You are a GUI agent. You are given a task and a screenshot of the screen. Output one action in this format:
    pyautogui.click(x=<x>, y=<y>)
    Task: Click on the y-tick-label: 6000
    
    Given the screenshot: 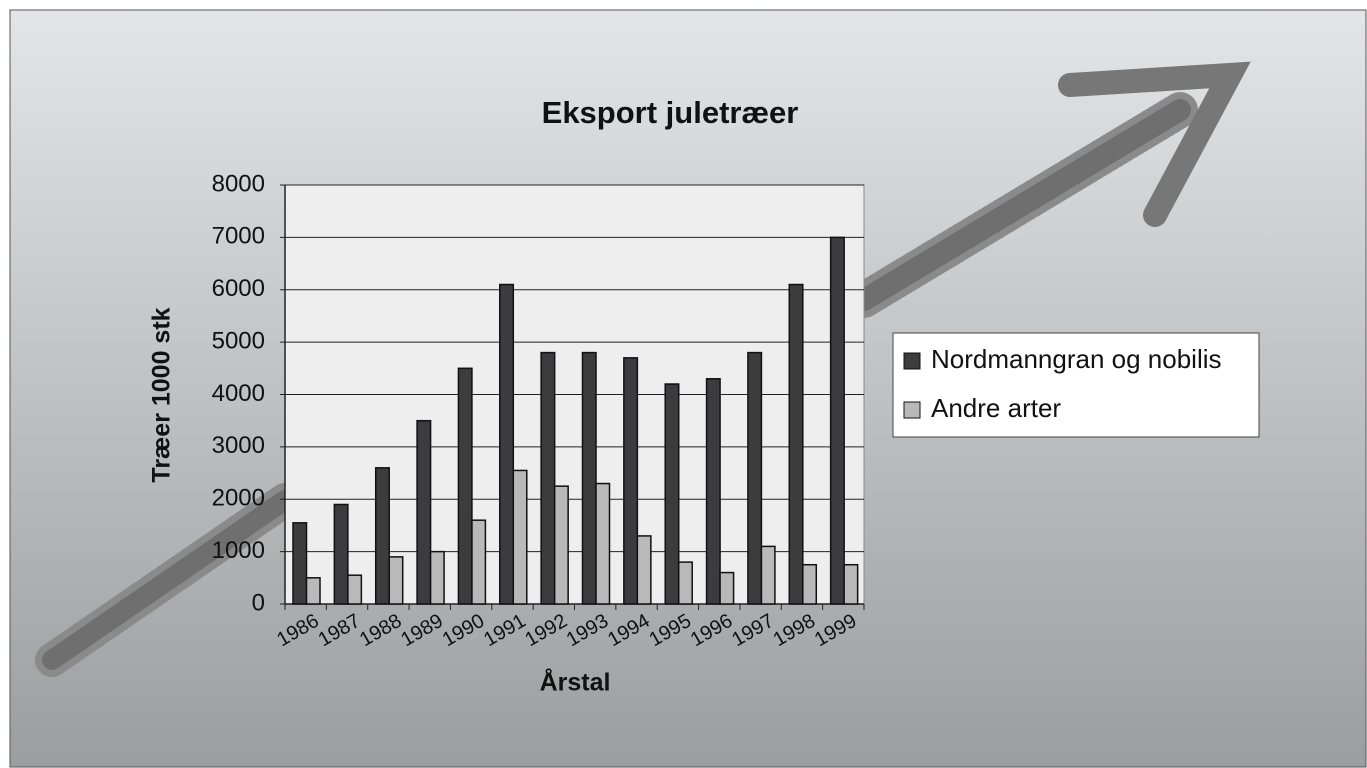 What is the action you would take?
    pyautogui.click(x=238, y=288)
    